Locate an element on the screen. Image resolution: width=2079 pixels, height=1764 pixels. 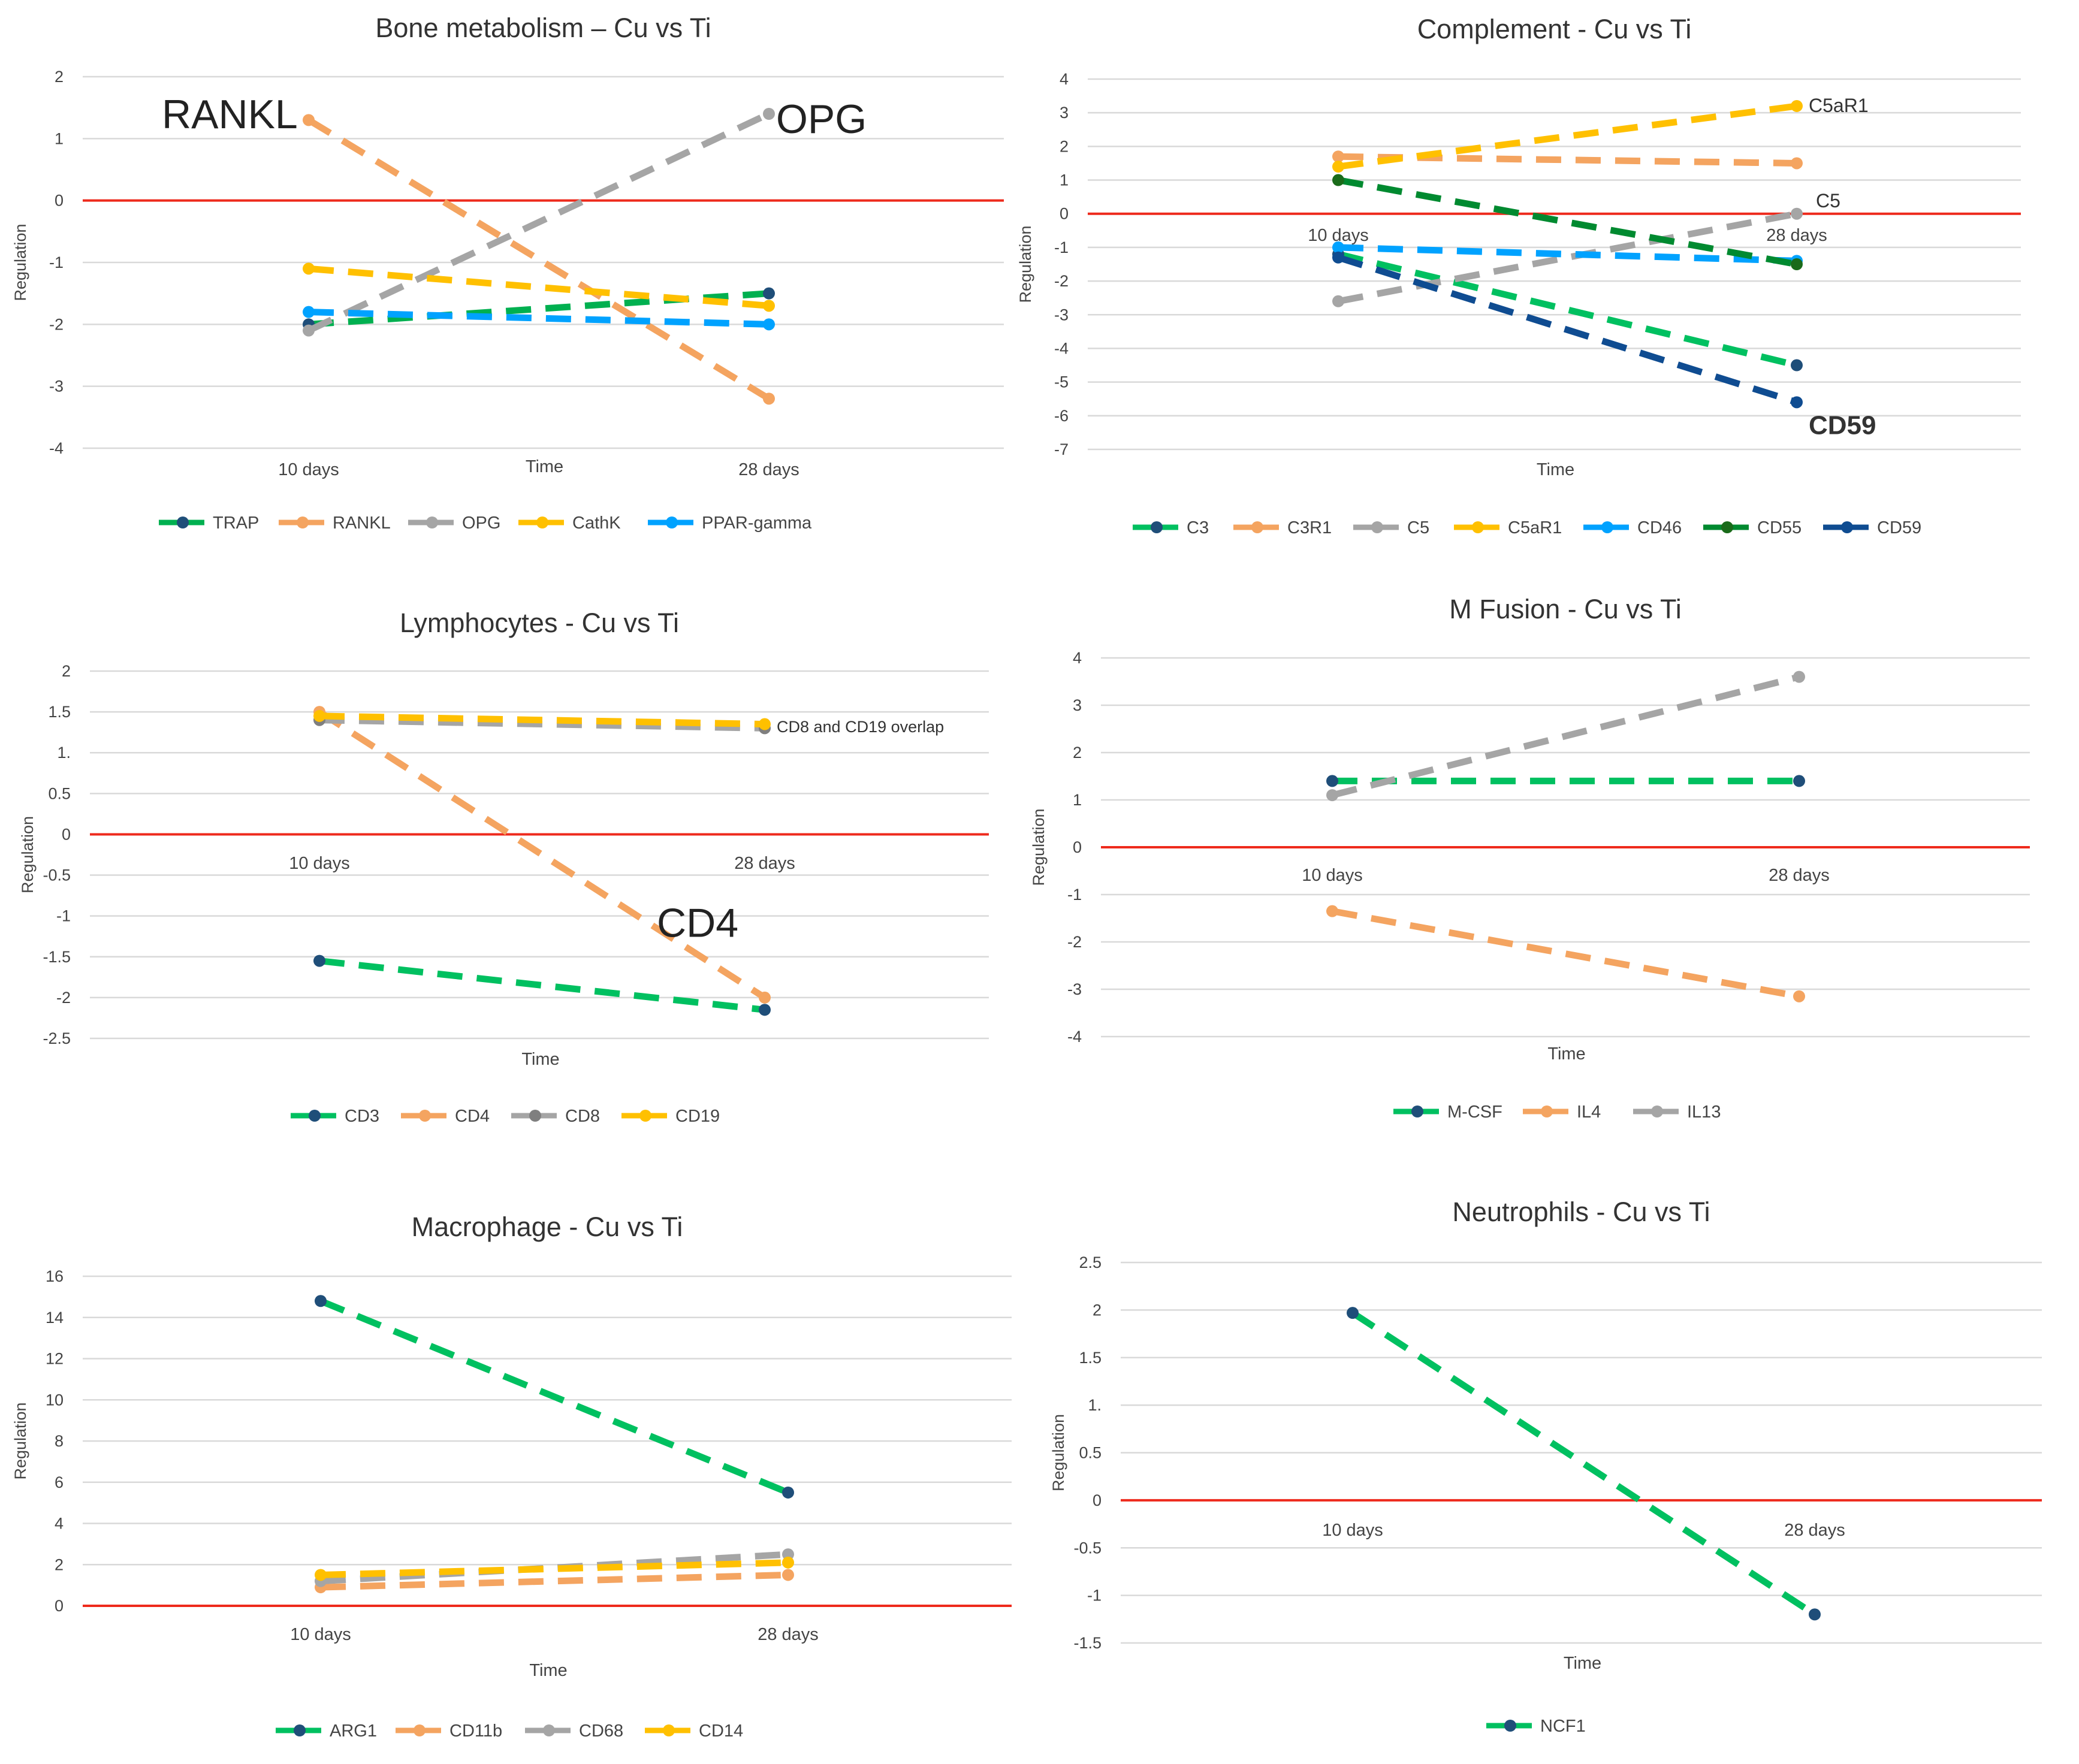
series-line-cd11b is located at coordinates (554, 1581).